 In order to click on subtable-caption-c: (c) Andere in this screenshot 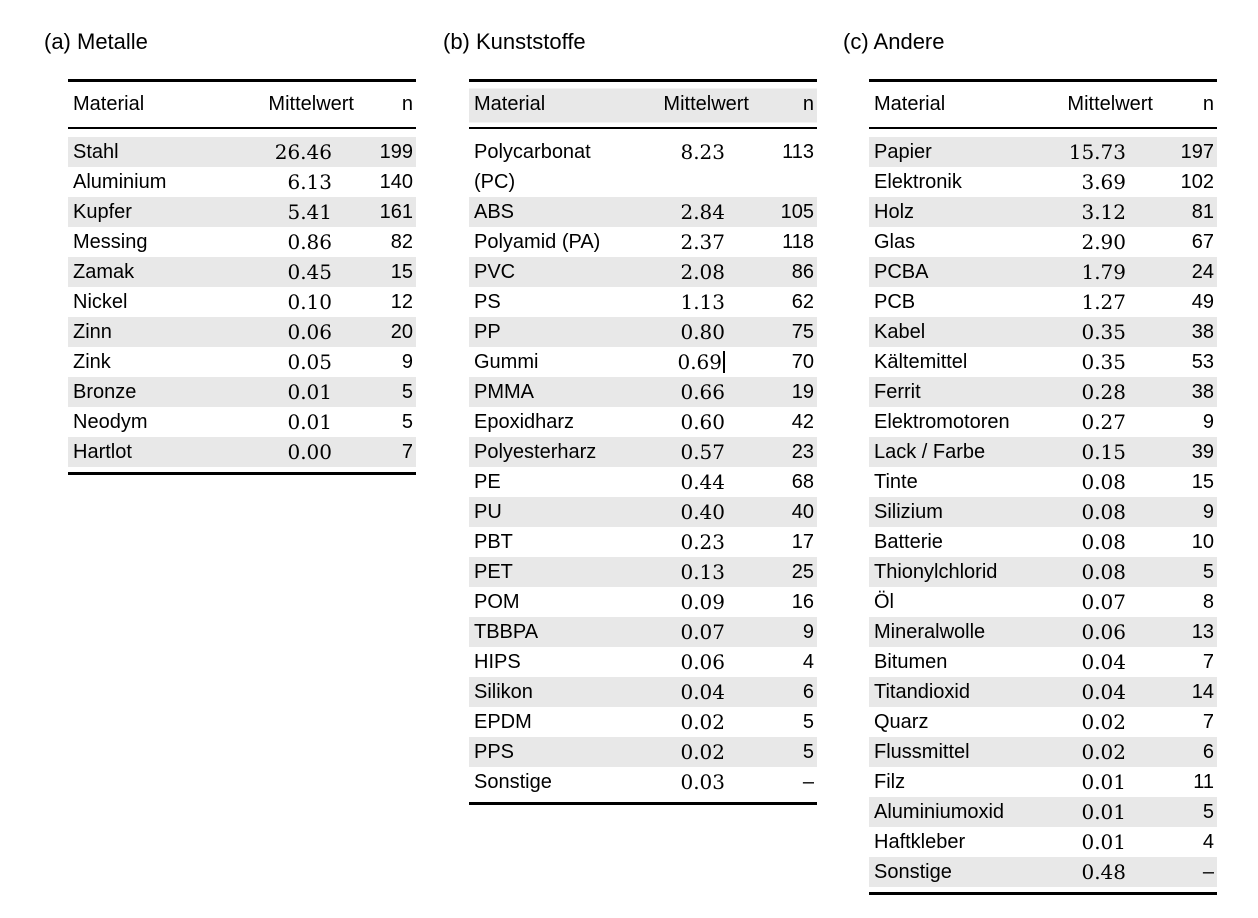, I will do `click(894, 41)`.